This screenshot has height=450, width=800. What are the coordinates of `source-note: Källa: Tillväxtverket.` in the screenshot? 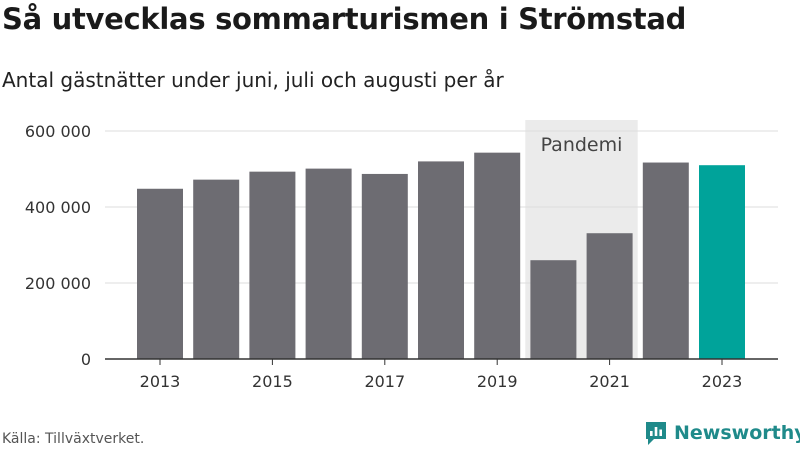 It's located at (73, 439).